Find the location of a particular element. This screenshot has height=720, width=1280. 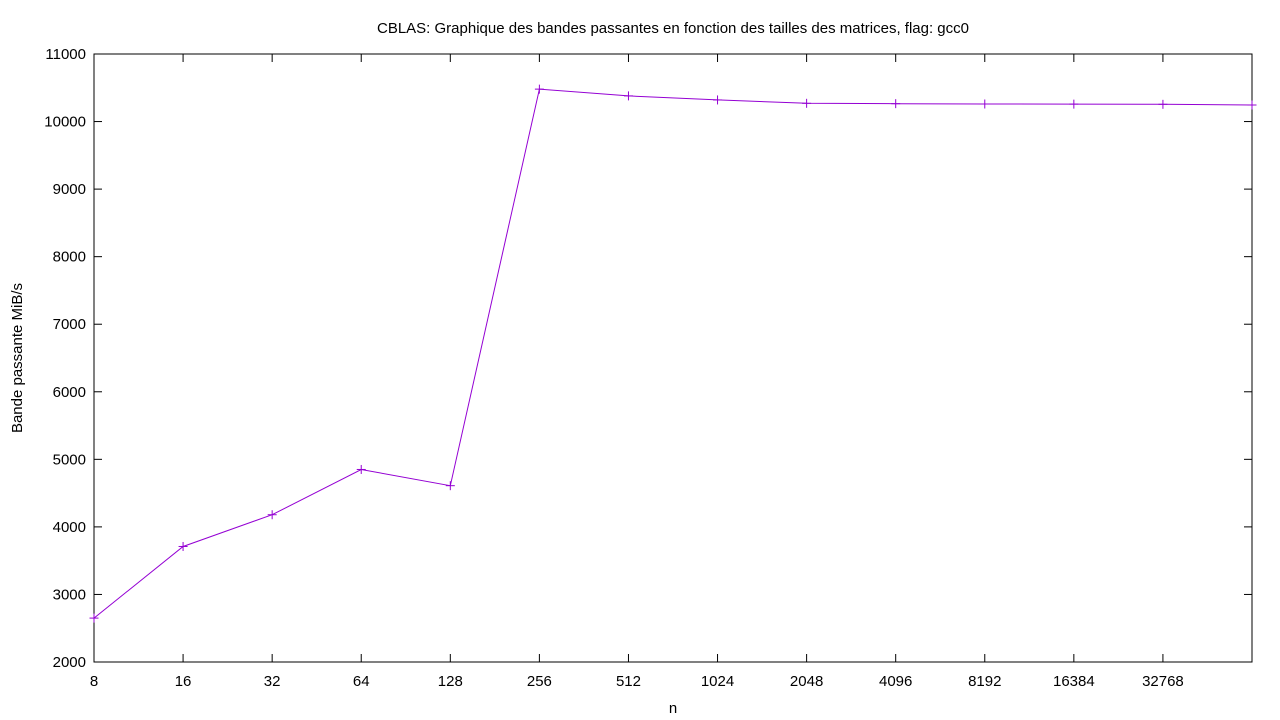

y-tick-label: 8000 is located at coordinates (69, 257).